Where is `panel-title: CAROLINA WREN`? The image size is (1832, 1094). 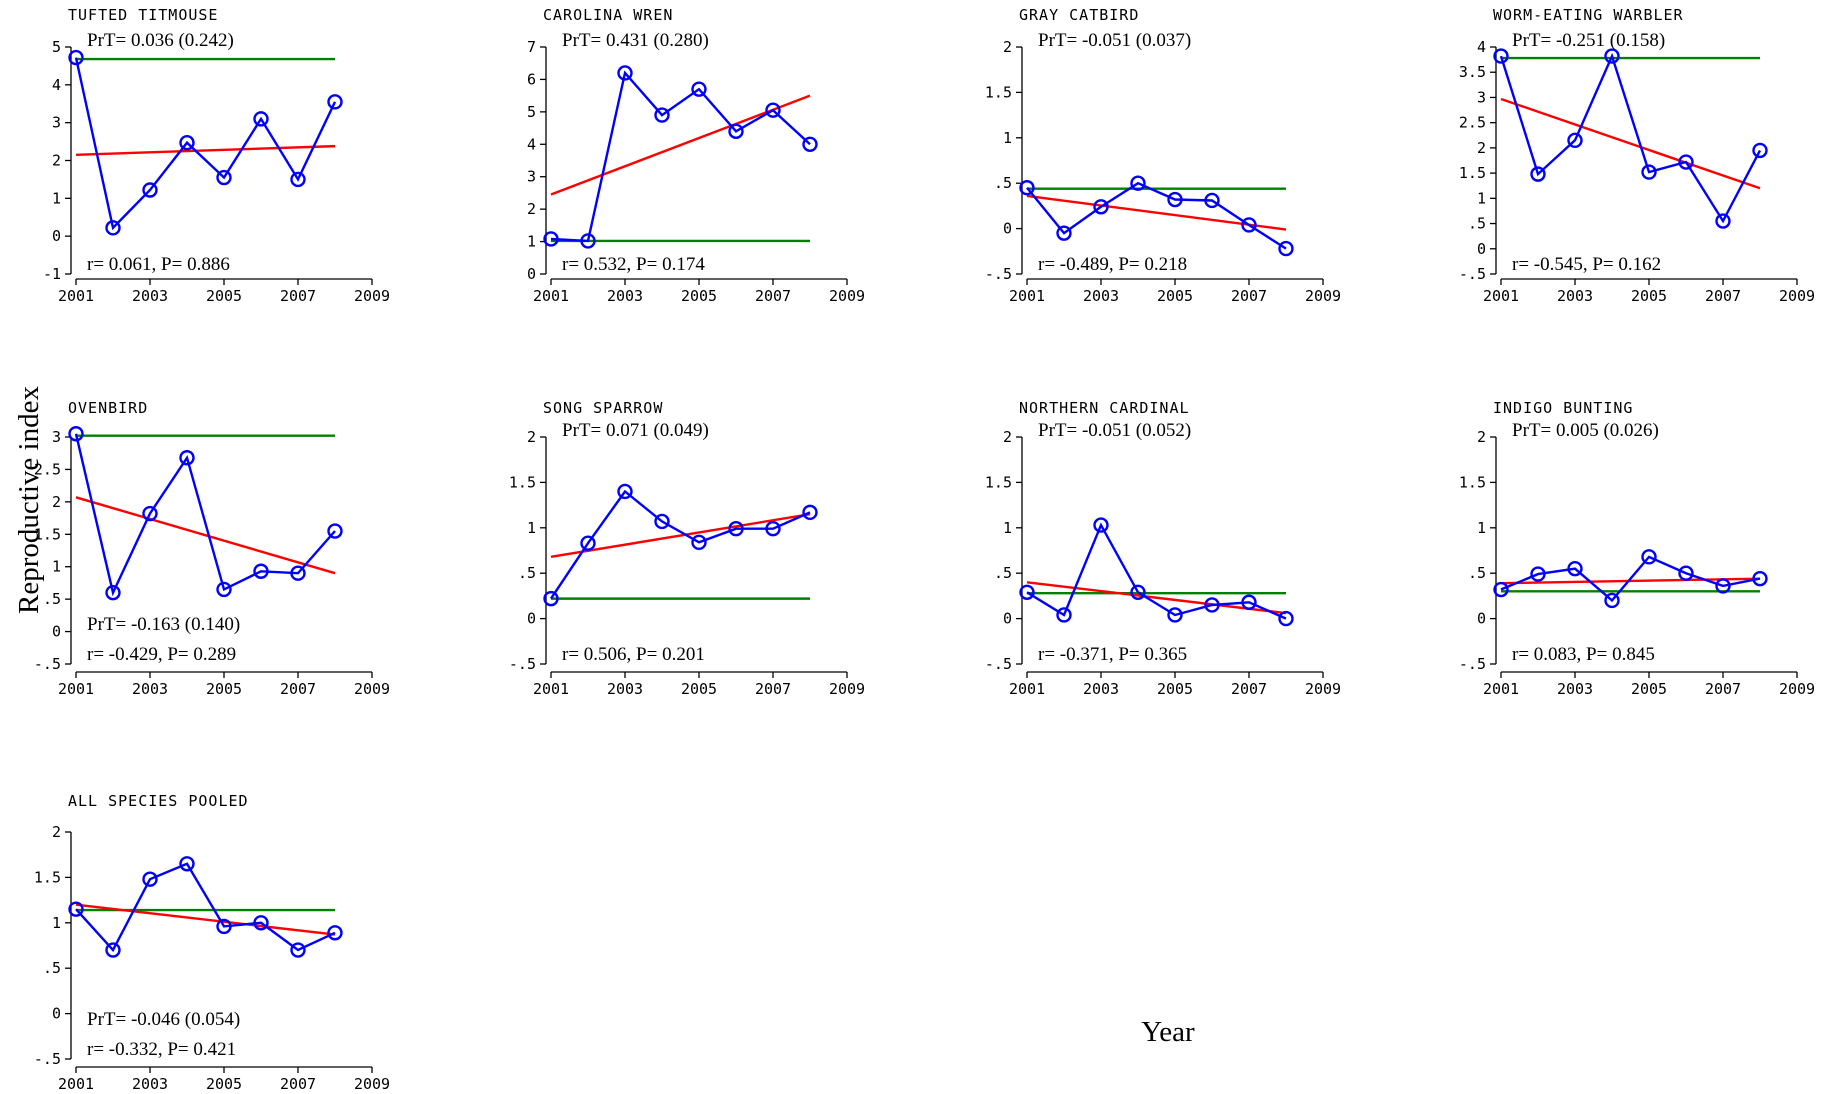 panel-title: CAROLINA WREN is located at coordinates (608, 15).